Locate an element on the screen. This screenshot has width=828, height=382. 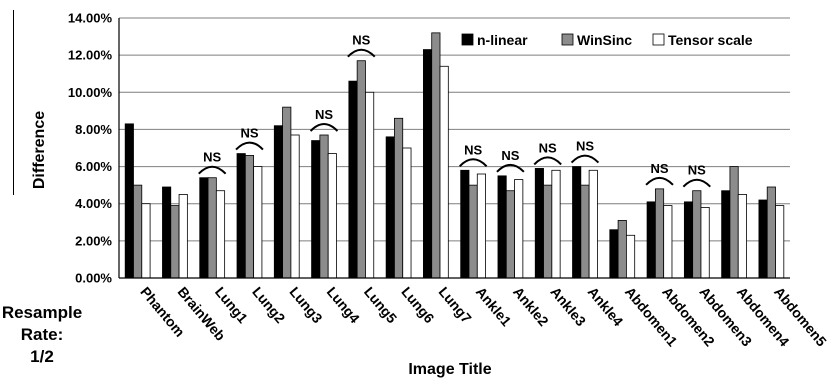
resample-rate-note: Resample Rate: 1/2 is located at coordinates (42, 335).